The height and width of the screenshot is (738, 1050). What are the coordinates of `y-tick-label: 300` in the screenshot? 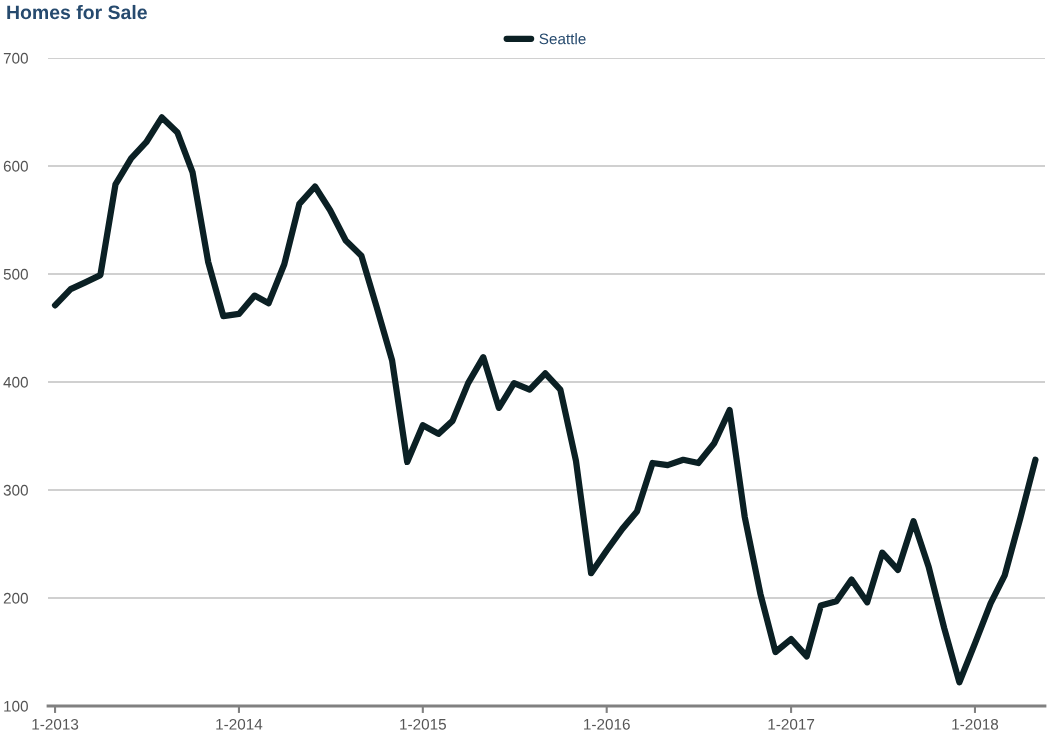 It's located at (15, 490).